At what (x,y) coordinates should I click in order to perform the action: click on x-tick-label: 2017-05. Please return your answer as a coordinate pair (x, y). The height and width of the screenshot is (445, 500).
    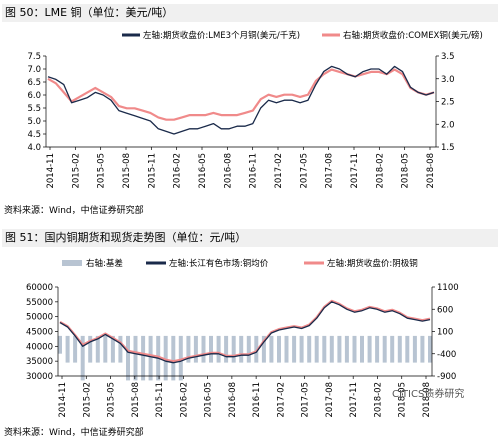
    Looking at the image, I should click on (306, 400).